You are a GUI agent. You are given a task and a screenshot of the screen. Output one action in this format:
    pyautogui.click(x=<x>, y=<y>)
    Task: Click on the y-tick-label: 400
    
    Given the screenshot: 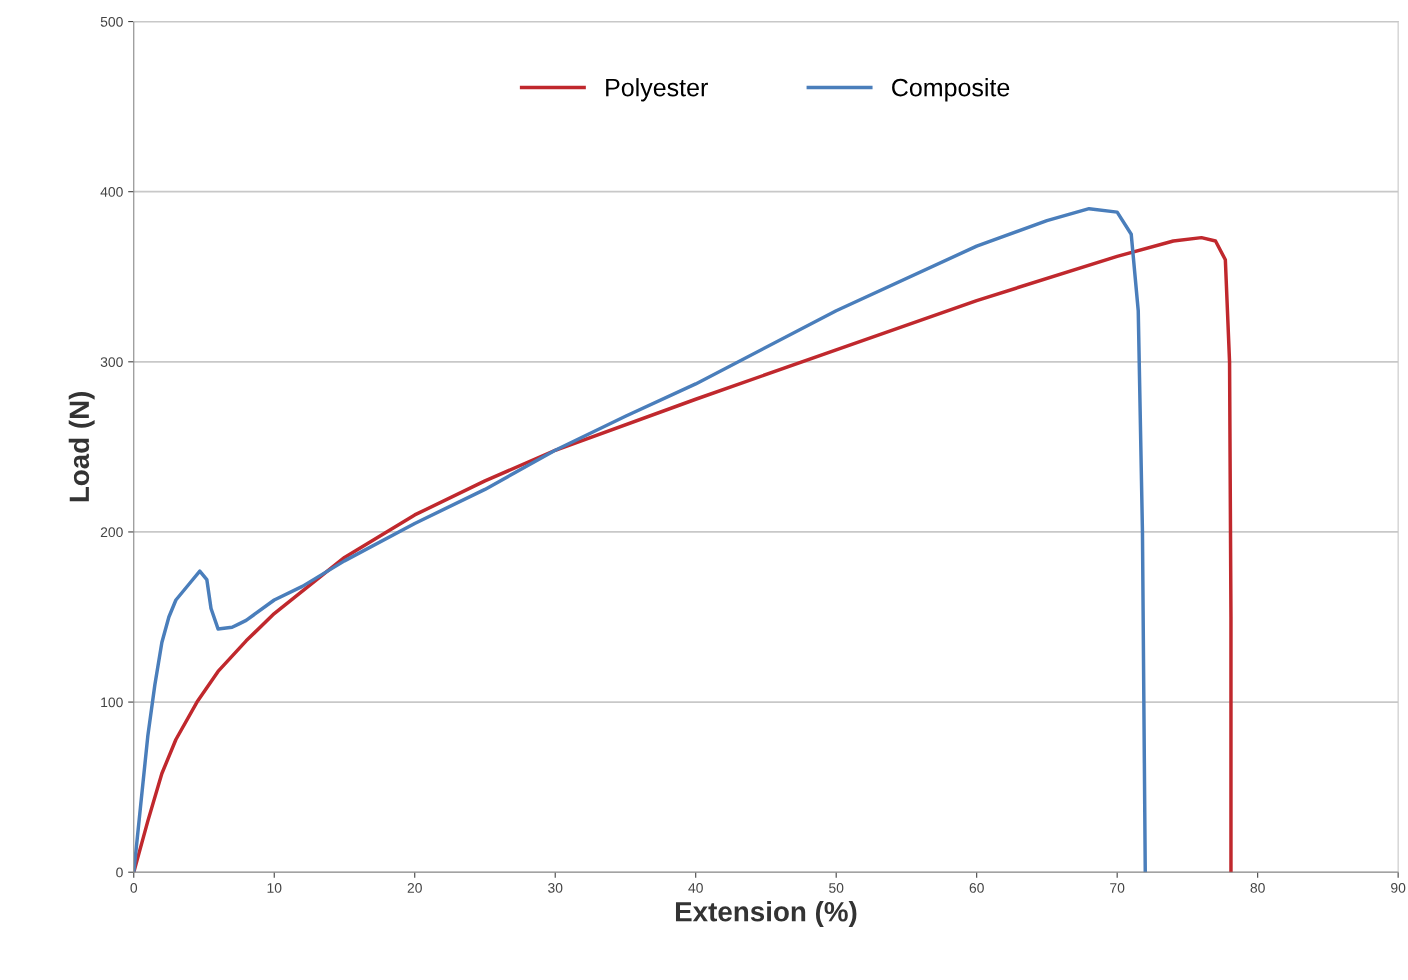 What is the action you would take?
    pyautogui.click(x=111, y=192)
    